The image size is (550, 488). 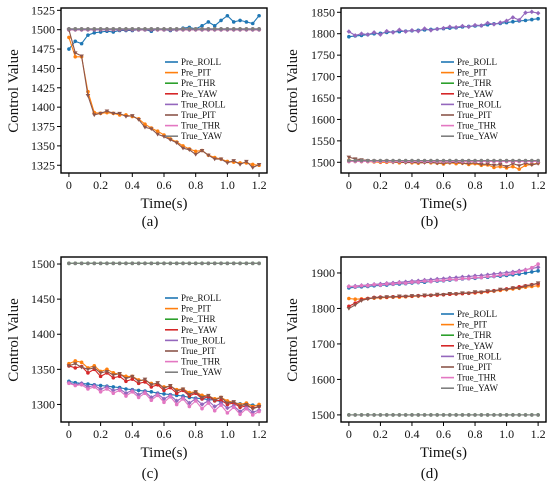 I want to click on x-tick-label: 0.6, so click(x=443, y=185).